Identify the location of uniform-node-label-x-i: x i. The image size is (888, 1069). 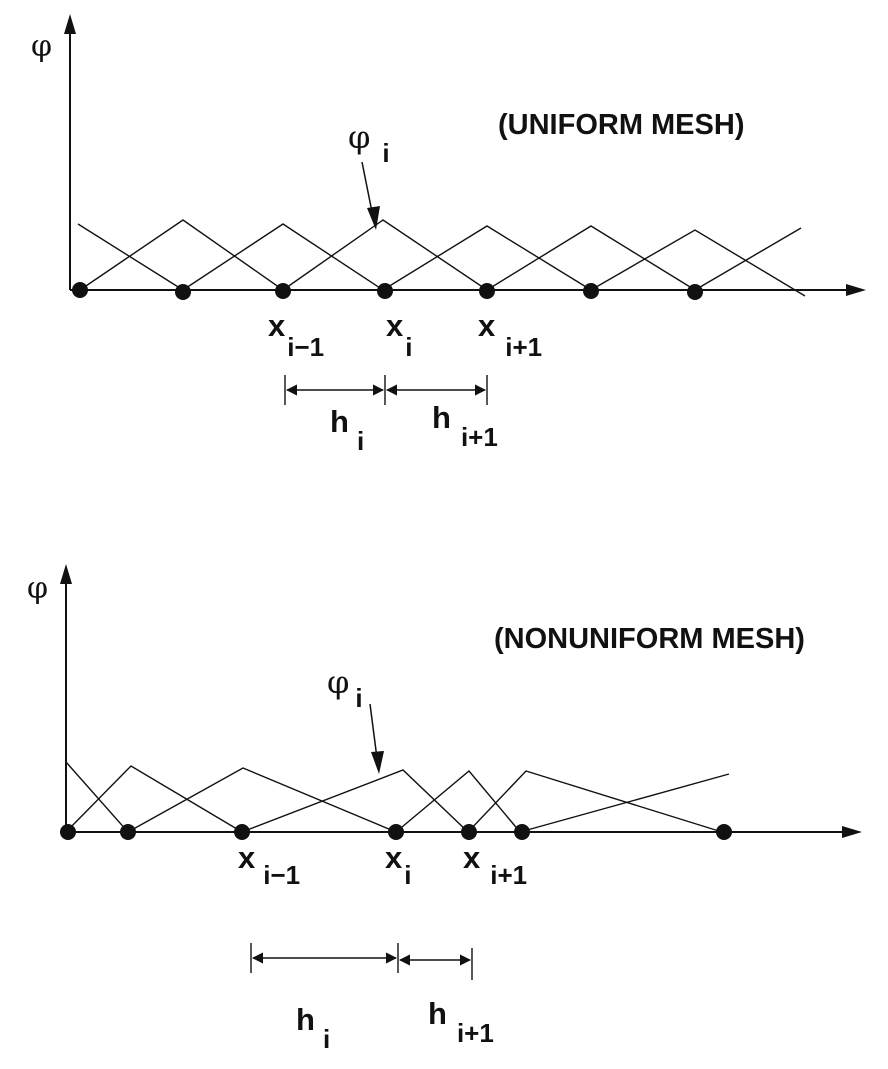
(399, 335).